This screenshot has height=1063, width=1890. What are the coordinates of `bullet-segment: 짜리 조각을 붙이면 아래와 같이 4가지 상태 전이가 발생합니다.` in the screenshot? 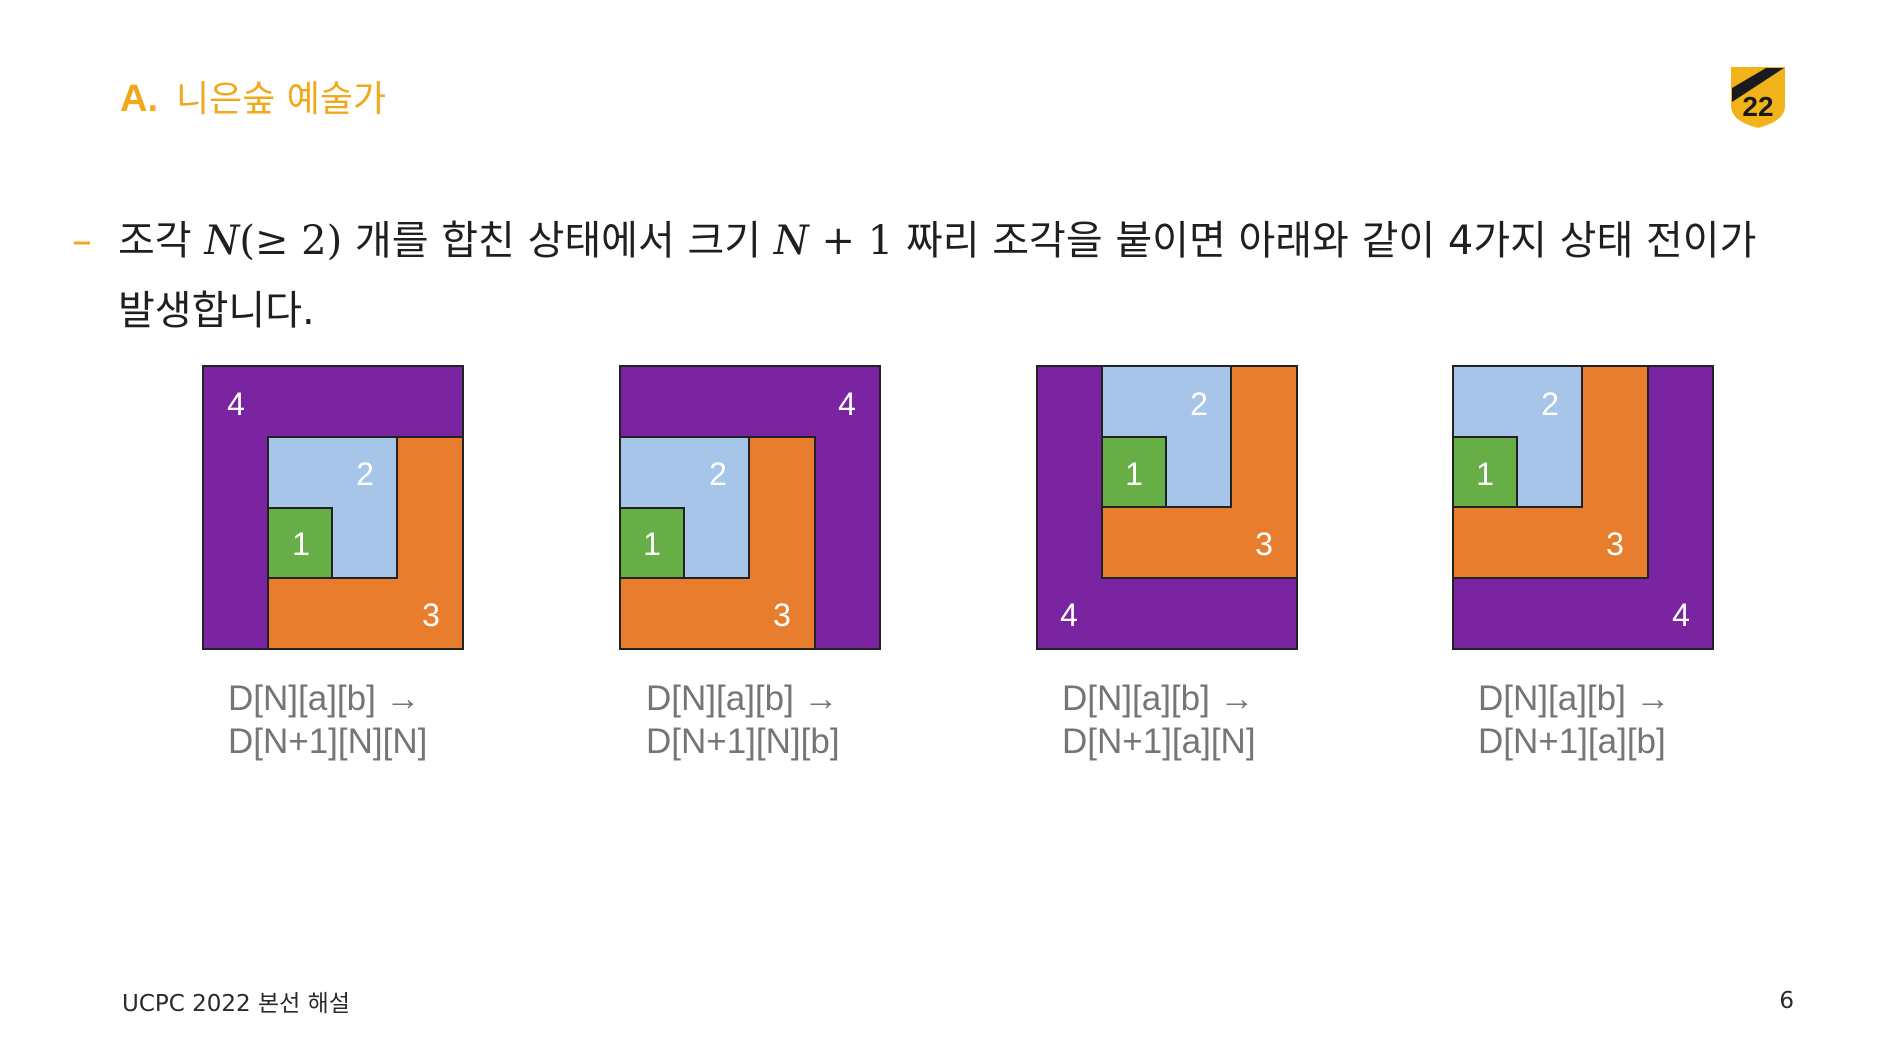 It's located at (937, 276).